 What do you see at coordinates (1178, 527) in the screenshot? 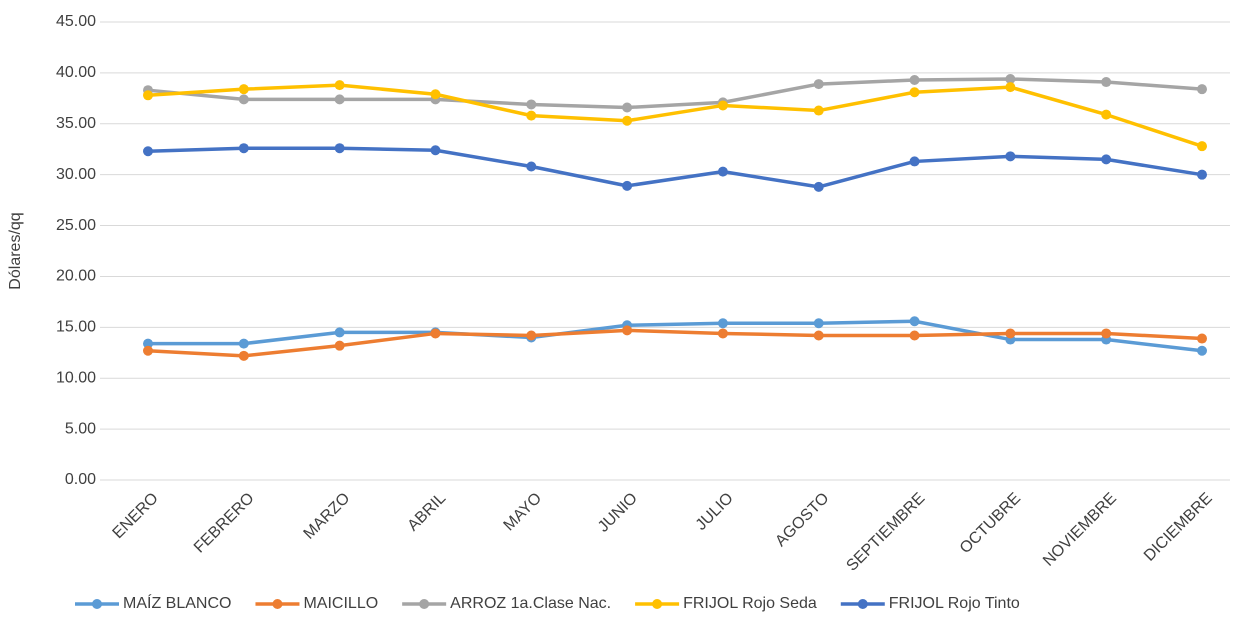
I see `x-tick-label: DICIEMBRE` at bounding box center [1178, 527].